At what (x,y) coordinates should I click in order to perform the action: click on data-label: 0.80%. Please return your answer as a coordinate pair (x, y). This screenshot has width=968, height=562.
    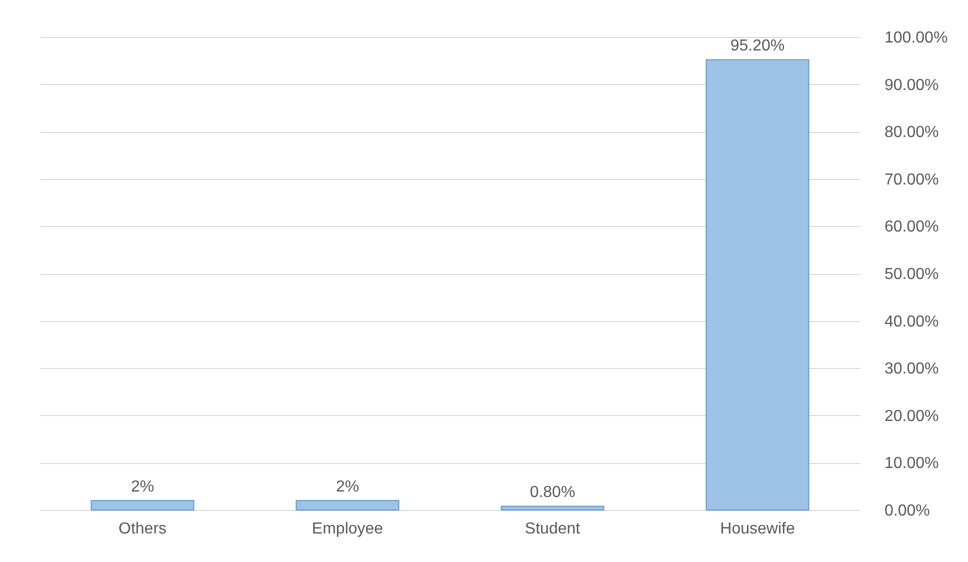
    Looking at the image, I should click on (553, 493).